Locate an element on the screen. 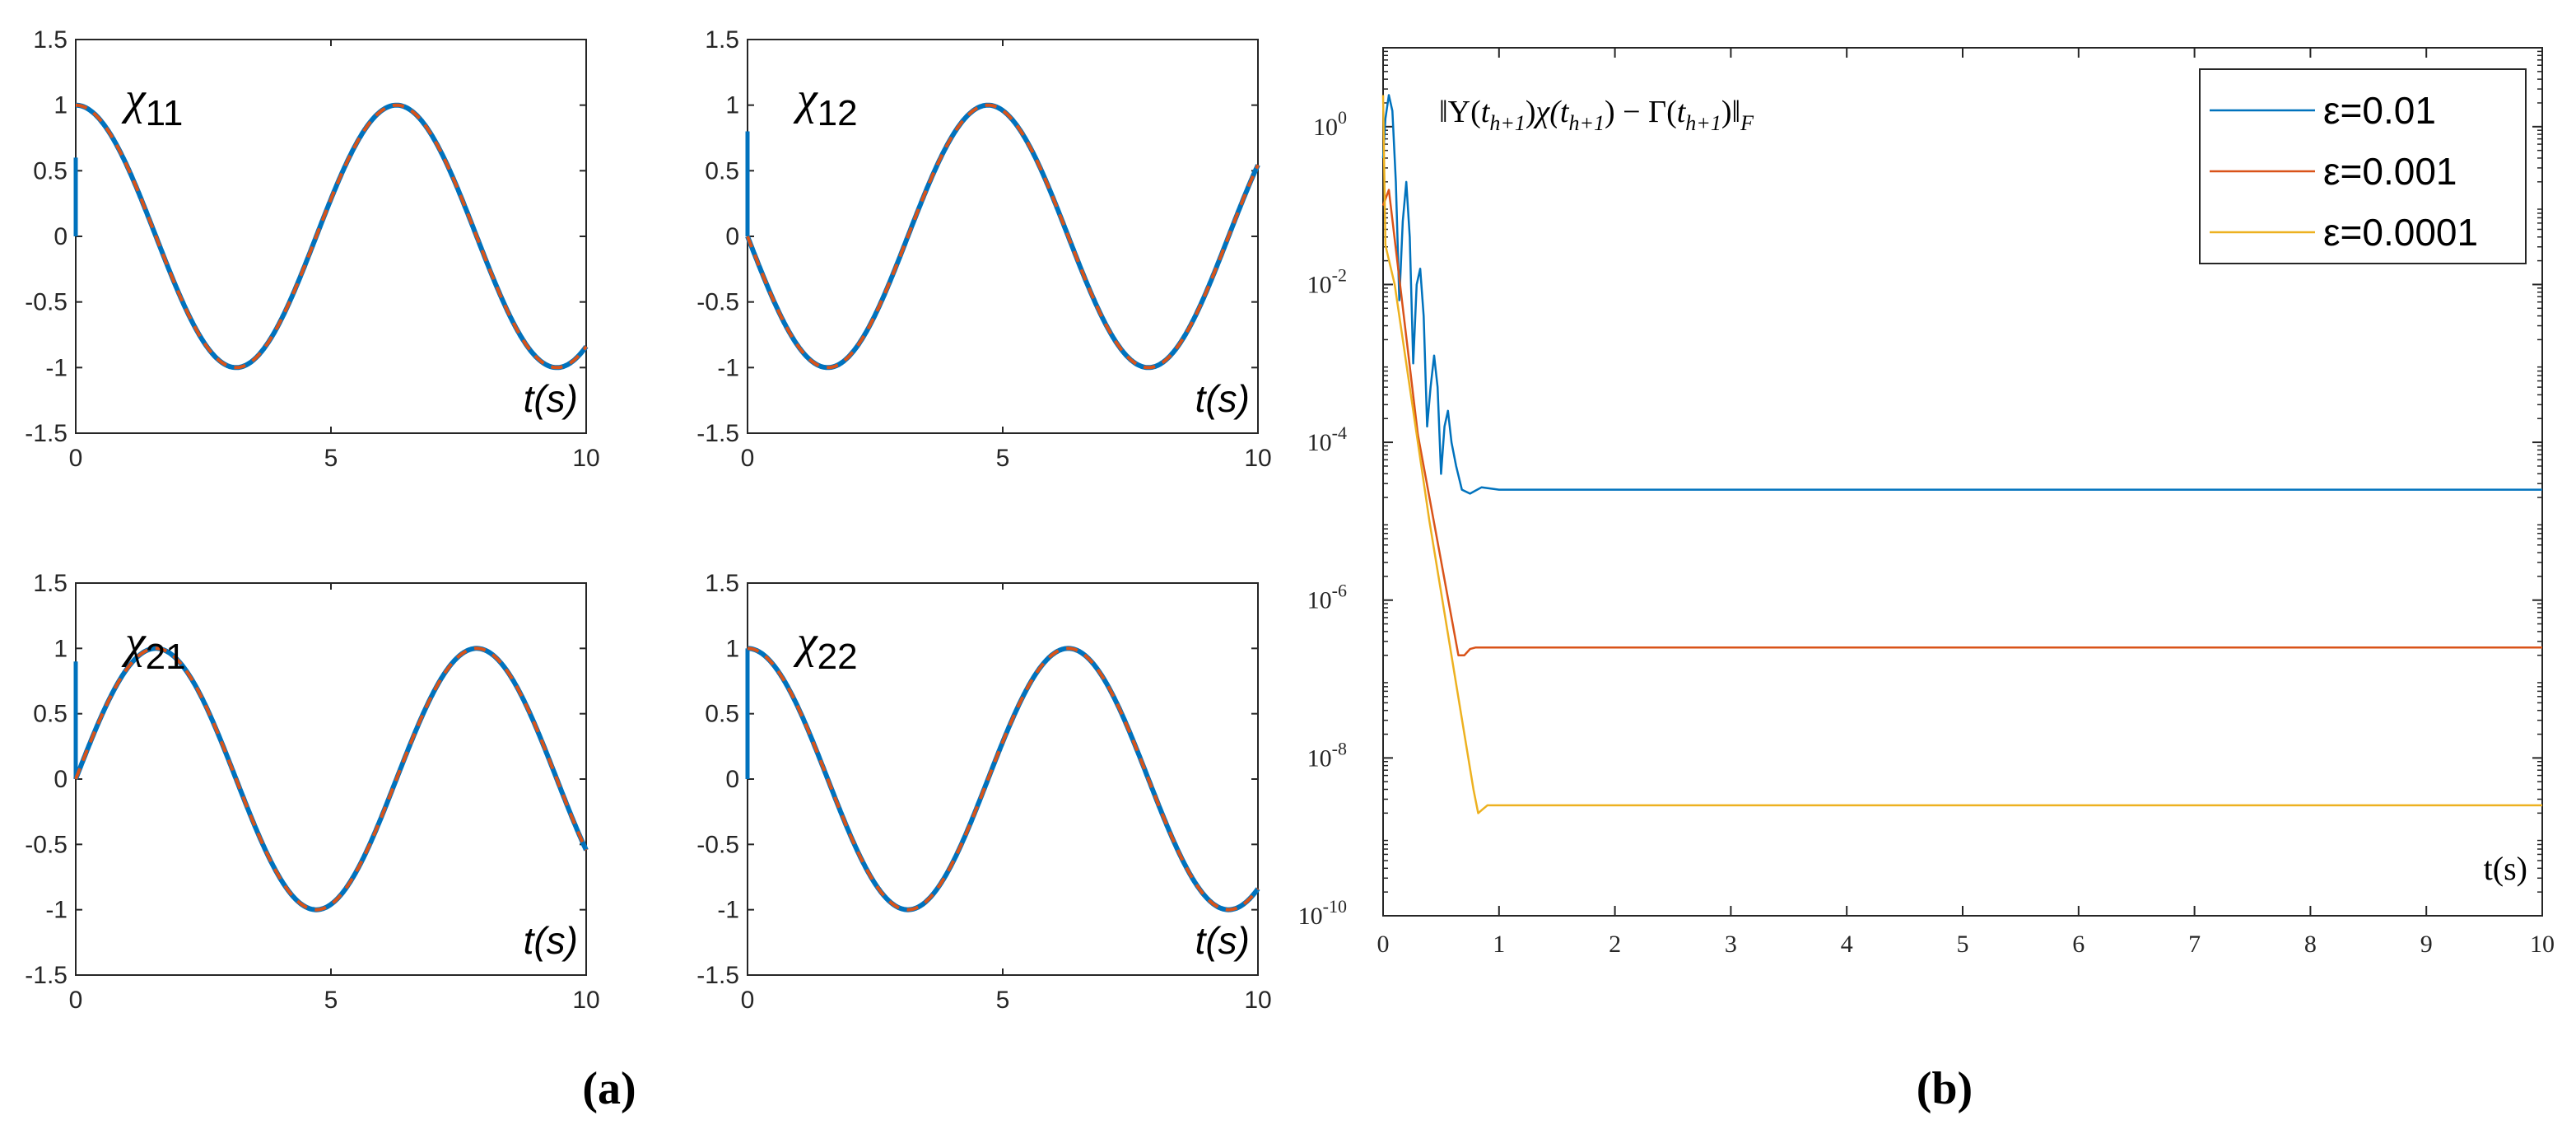  legend-box is located at coordinates (2363, 166).